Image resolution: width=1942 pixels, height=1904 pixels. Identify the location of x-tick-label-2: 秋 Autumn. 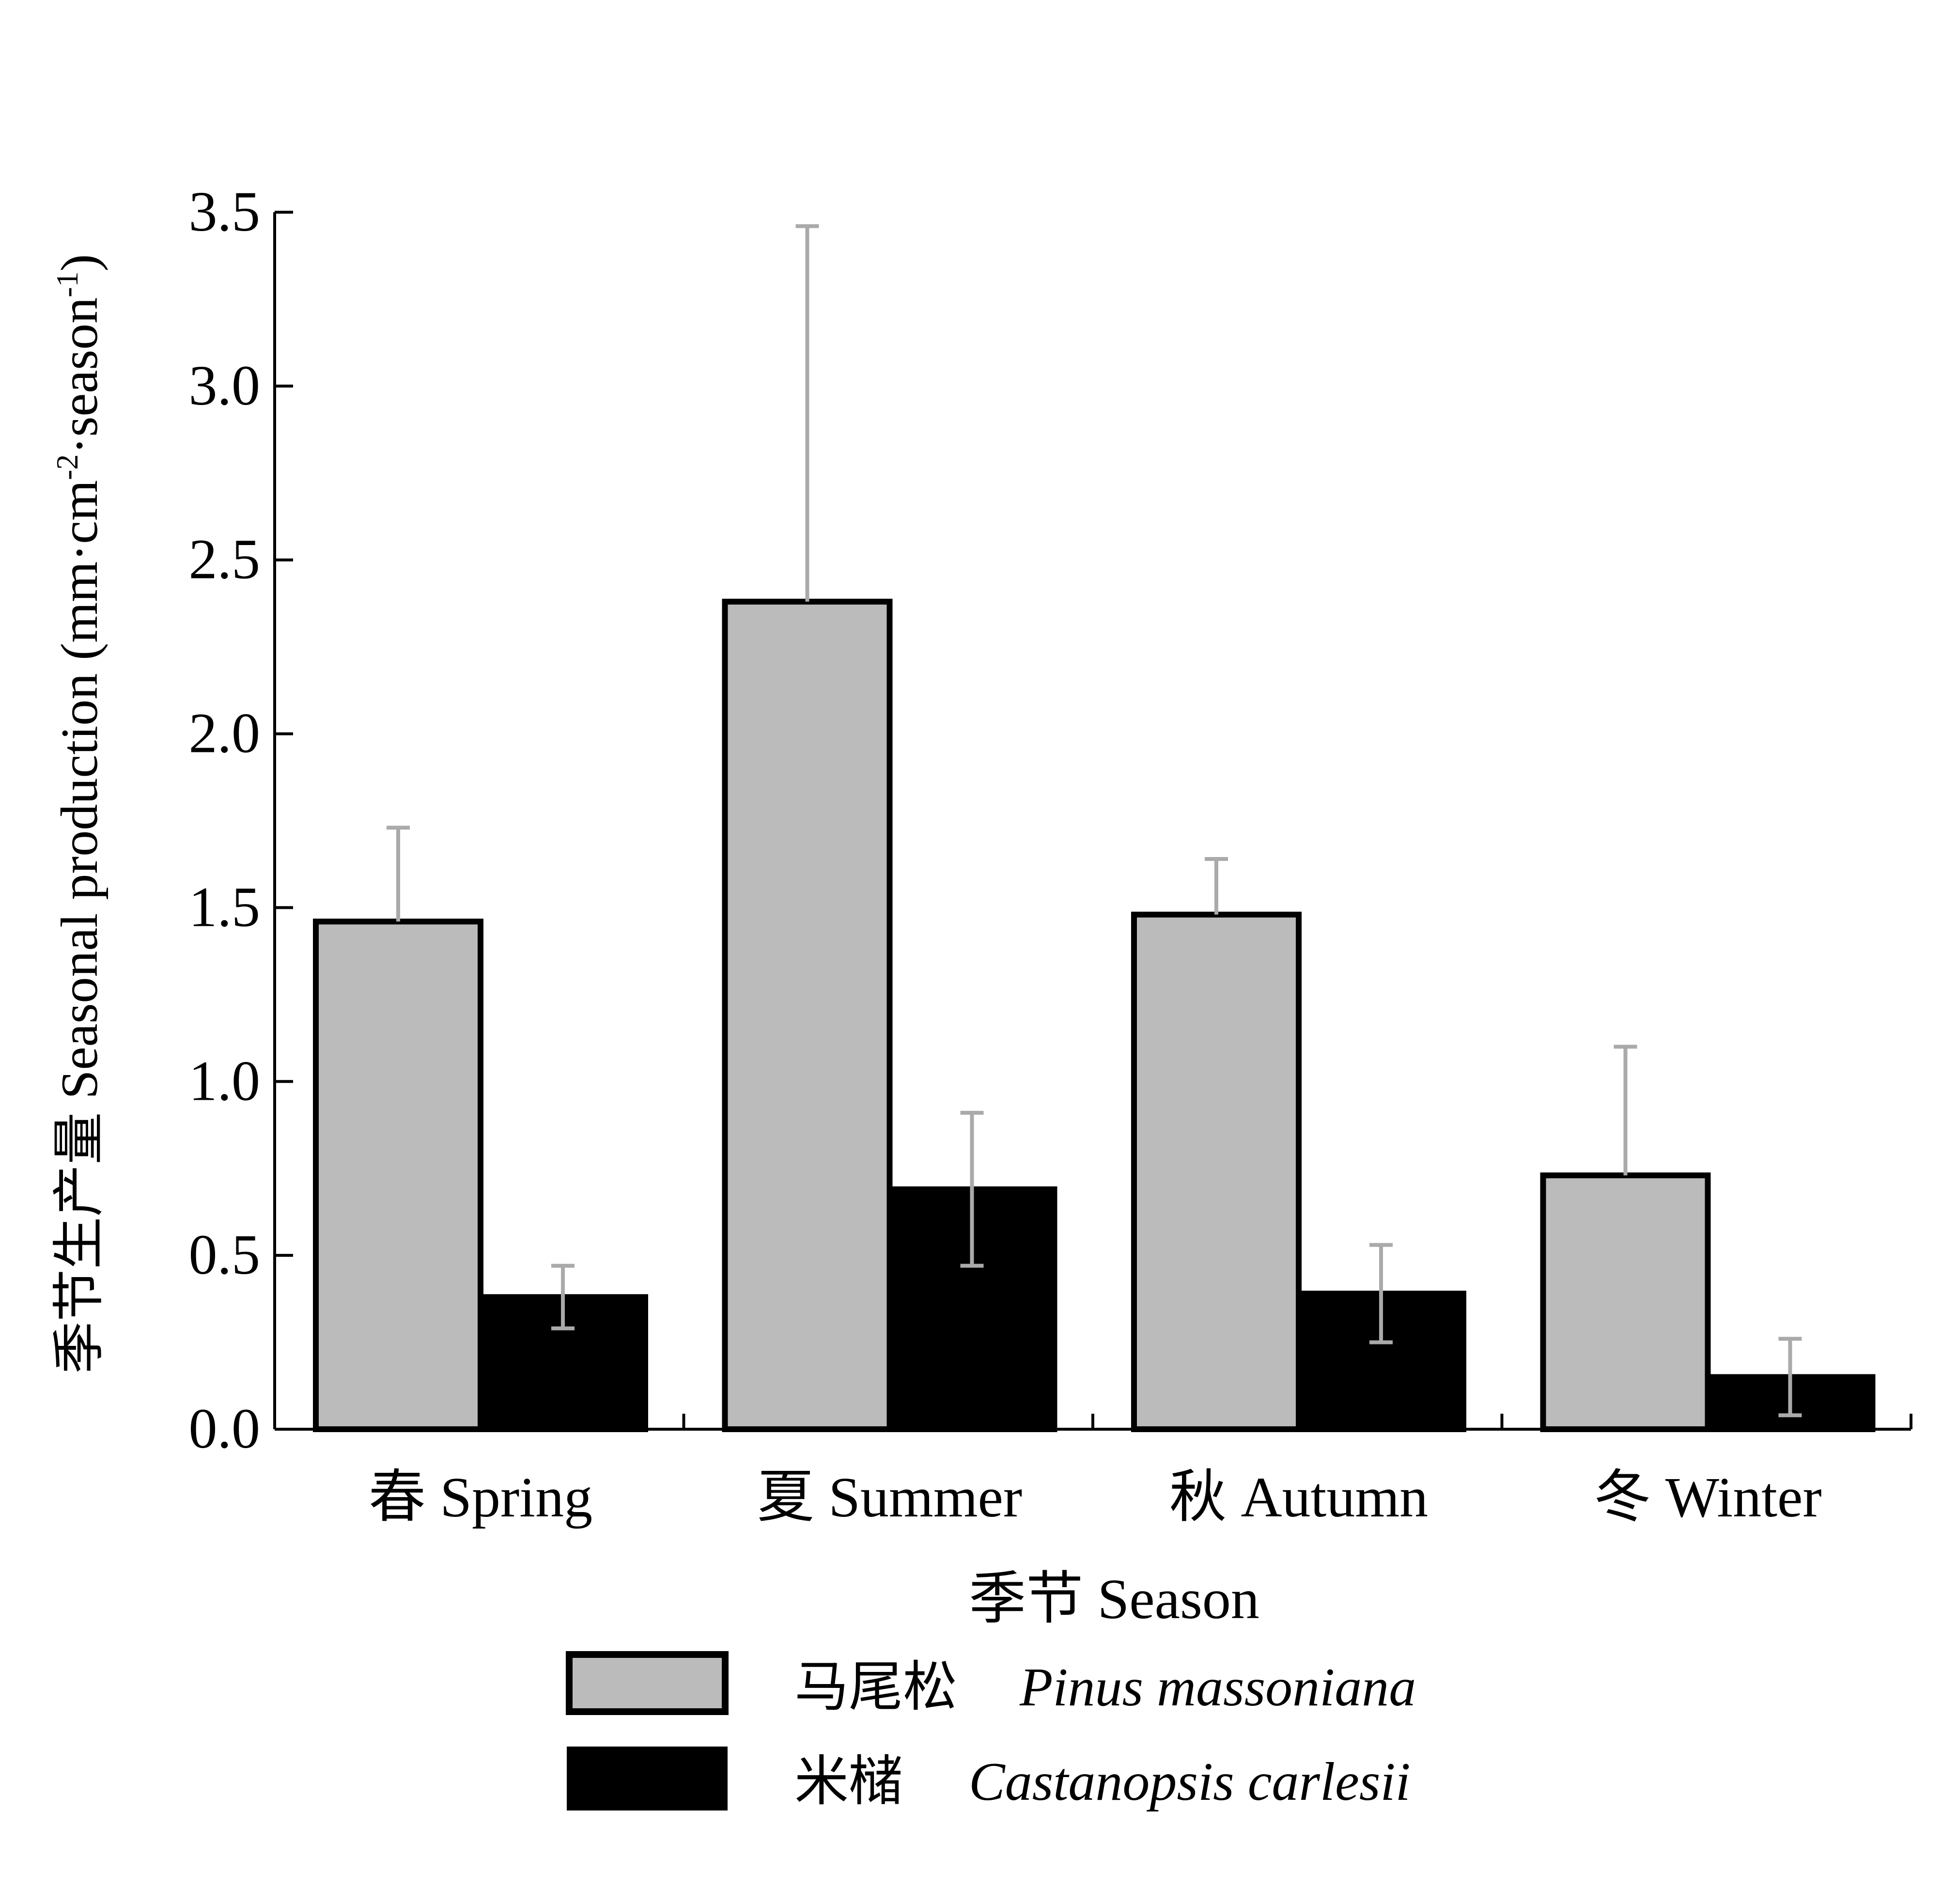
(1298, 1498).